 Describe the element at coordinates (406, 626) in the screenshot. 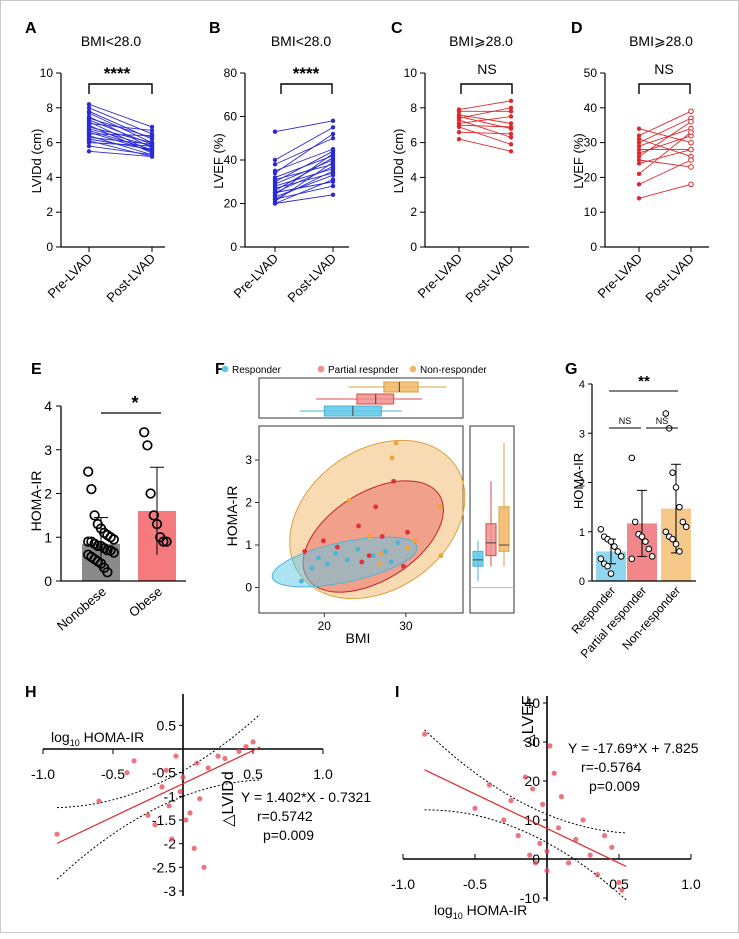

I see `x-tick-label: 30` at that location.